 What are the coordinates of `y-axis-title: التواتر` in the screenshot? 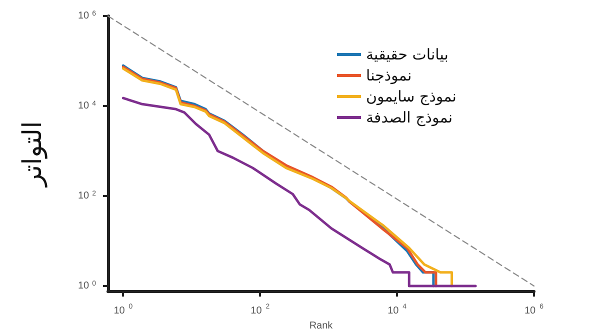 It's located at (33, 154).